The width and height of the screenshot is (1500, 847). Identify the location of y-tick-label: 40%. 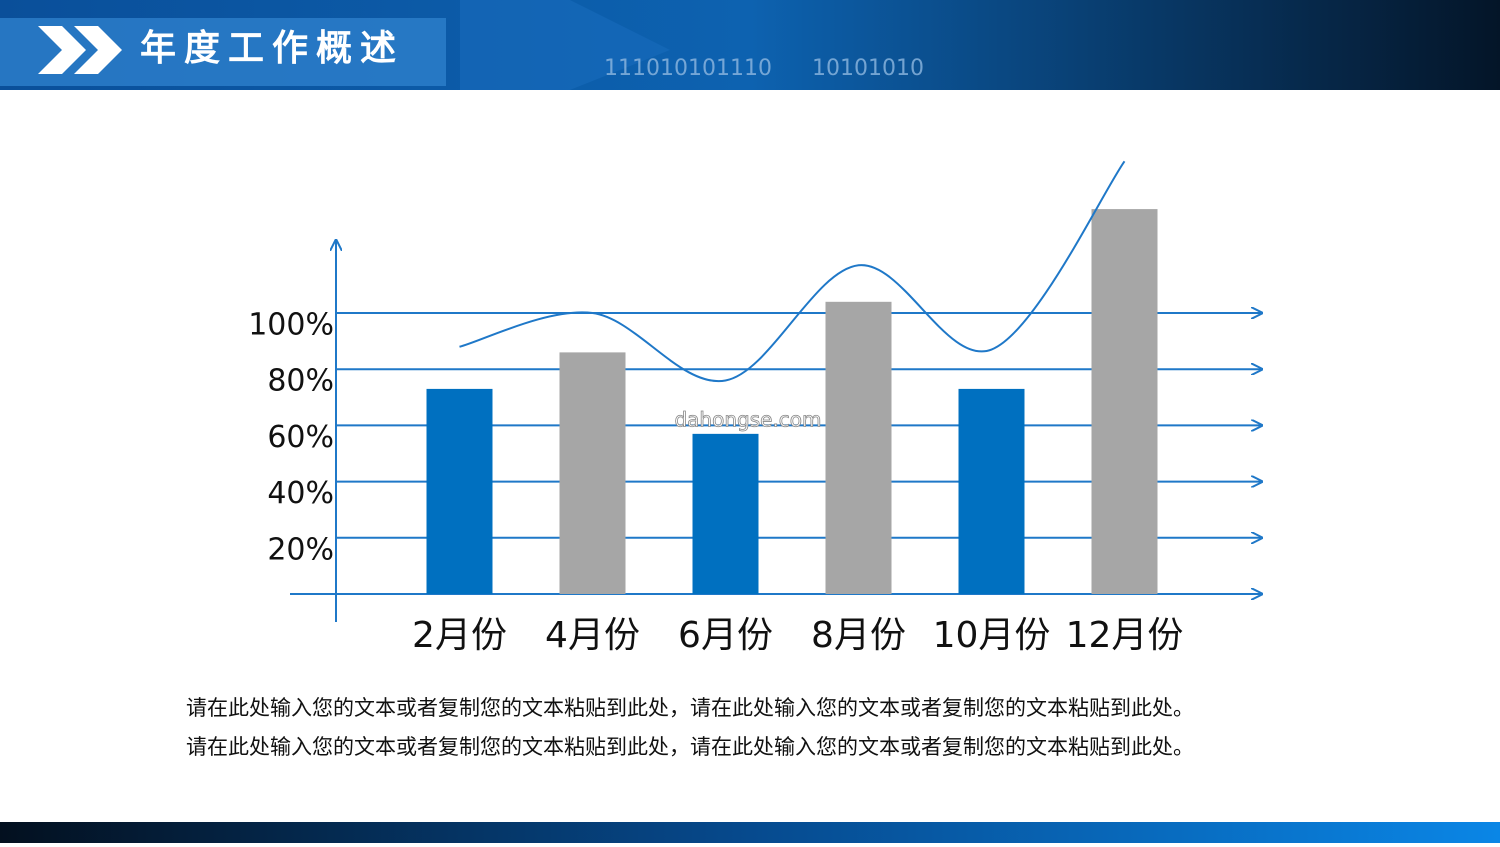
(300, 493).